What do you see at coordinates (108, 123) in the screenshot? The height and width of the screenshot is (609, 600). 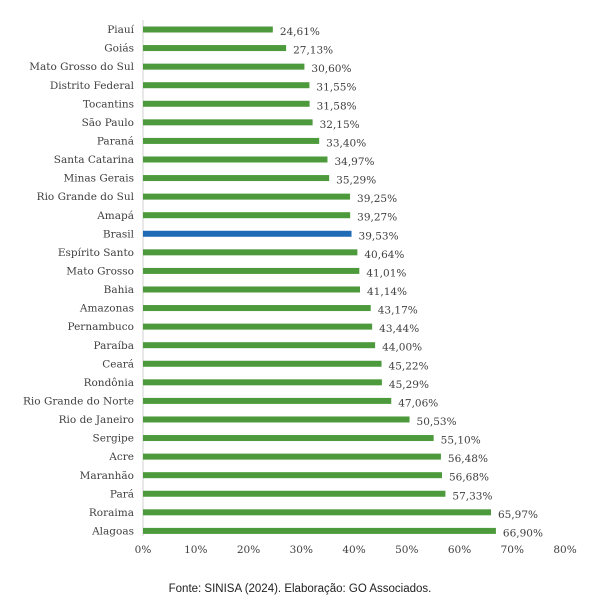 I see `category-label: São Paulo` at bounding box center [108, 123].